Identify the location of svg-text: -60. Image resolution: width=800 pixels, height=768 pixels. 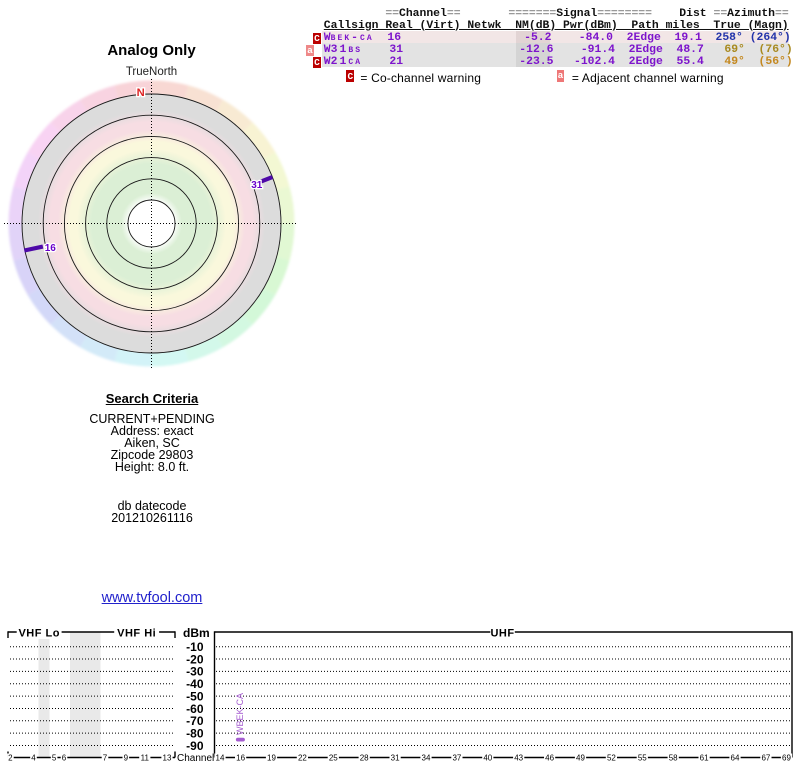
(195, 709).